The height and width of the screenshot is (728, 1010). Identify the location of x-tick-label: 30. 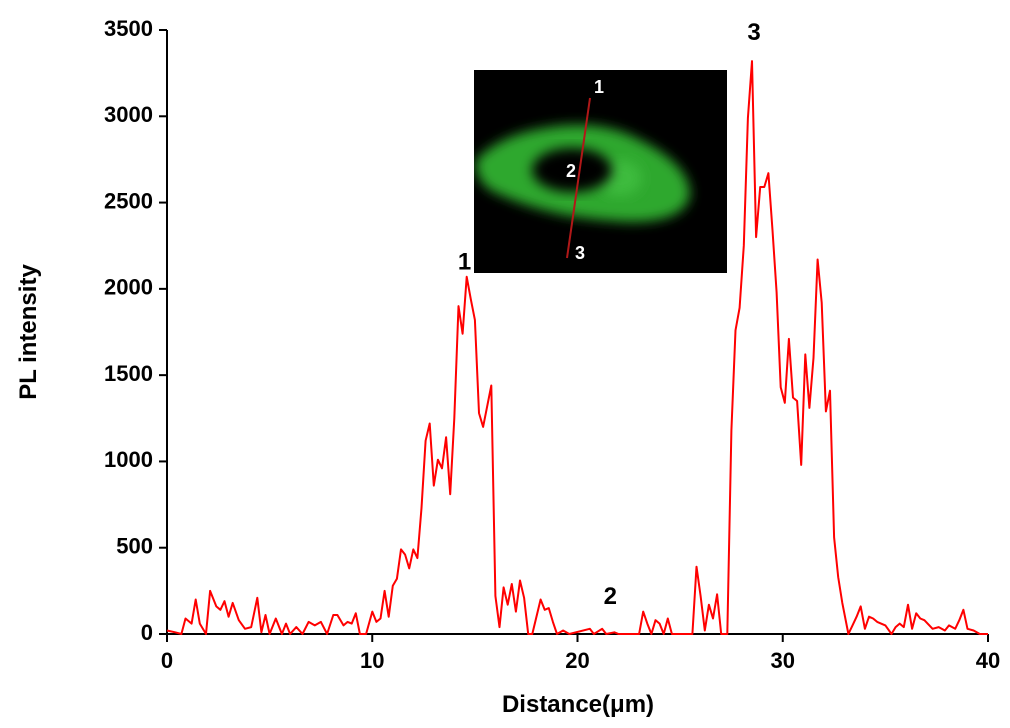
(783, 660).